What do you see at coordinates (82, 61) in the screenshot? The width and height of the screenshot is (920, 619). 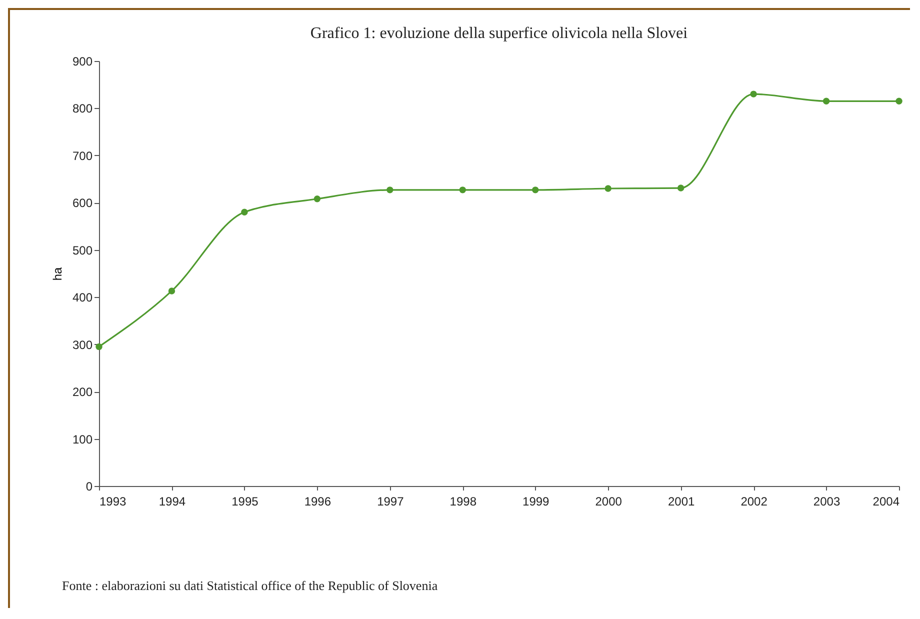 I see `y-tick-label: 900` at bounding box center [82, 61].